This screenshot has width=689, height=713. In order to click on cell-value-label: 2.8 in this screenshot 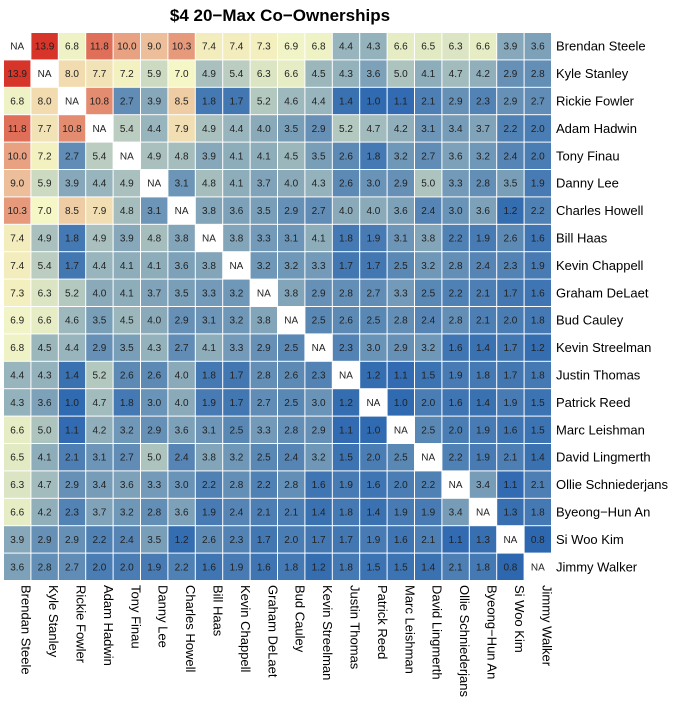, I will do `click(291, 430)`.